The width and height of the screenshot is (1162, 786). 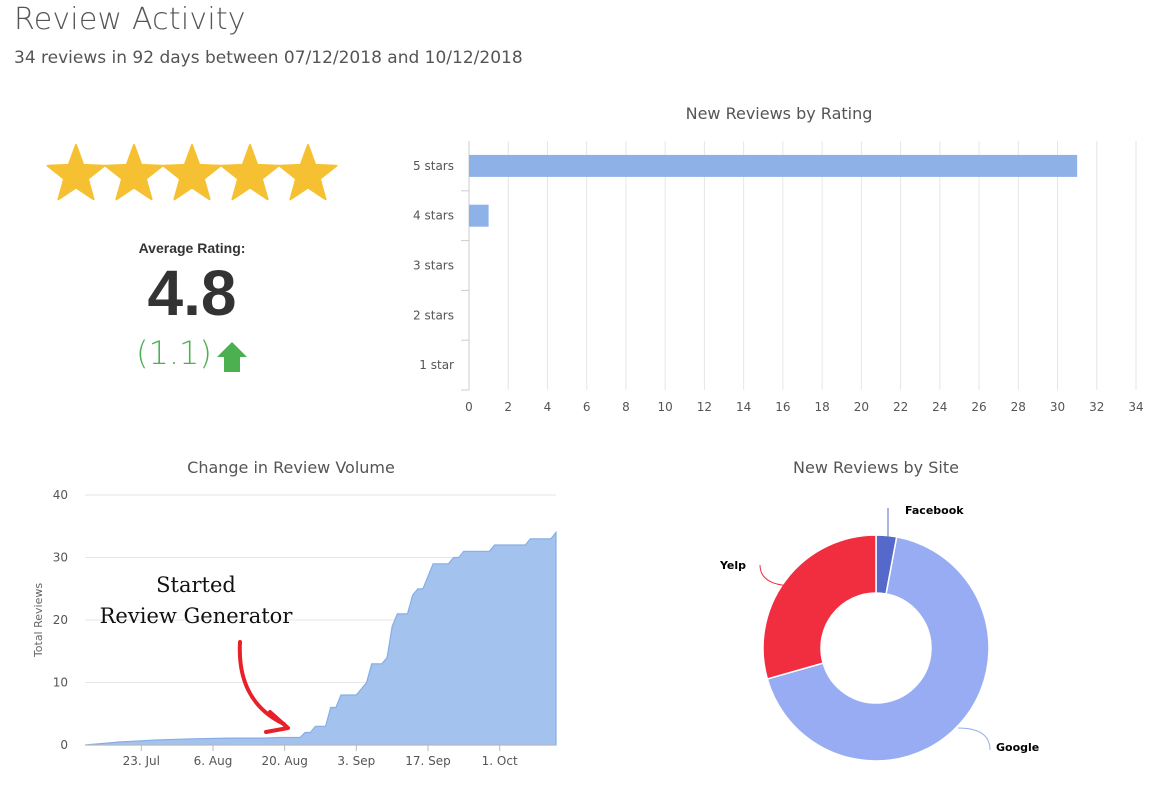 What do you see at coordinates (60, 558) in the screenshot?
I see `area-y-tick-label: 30` at bounding box center [60, 558].